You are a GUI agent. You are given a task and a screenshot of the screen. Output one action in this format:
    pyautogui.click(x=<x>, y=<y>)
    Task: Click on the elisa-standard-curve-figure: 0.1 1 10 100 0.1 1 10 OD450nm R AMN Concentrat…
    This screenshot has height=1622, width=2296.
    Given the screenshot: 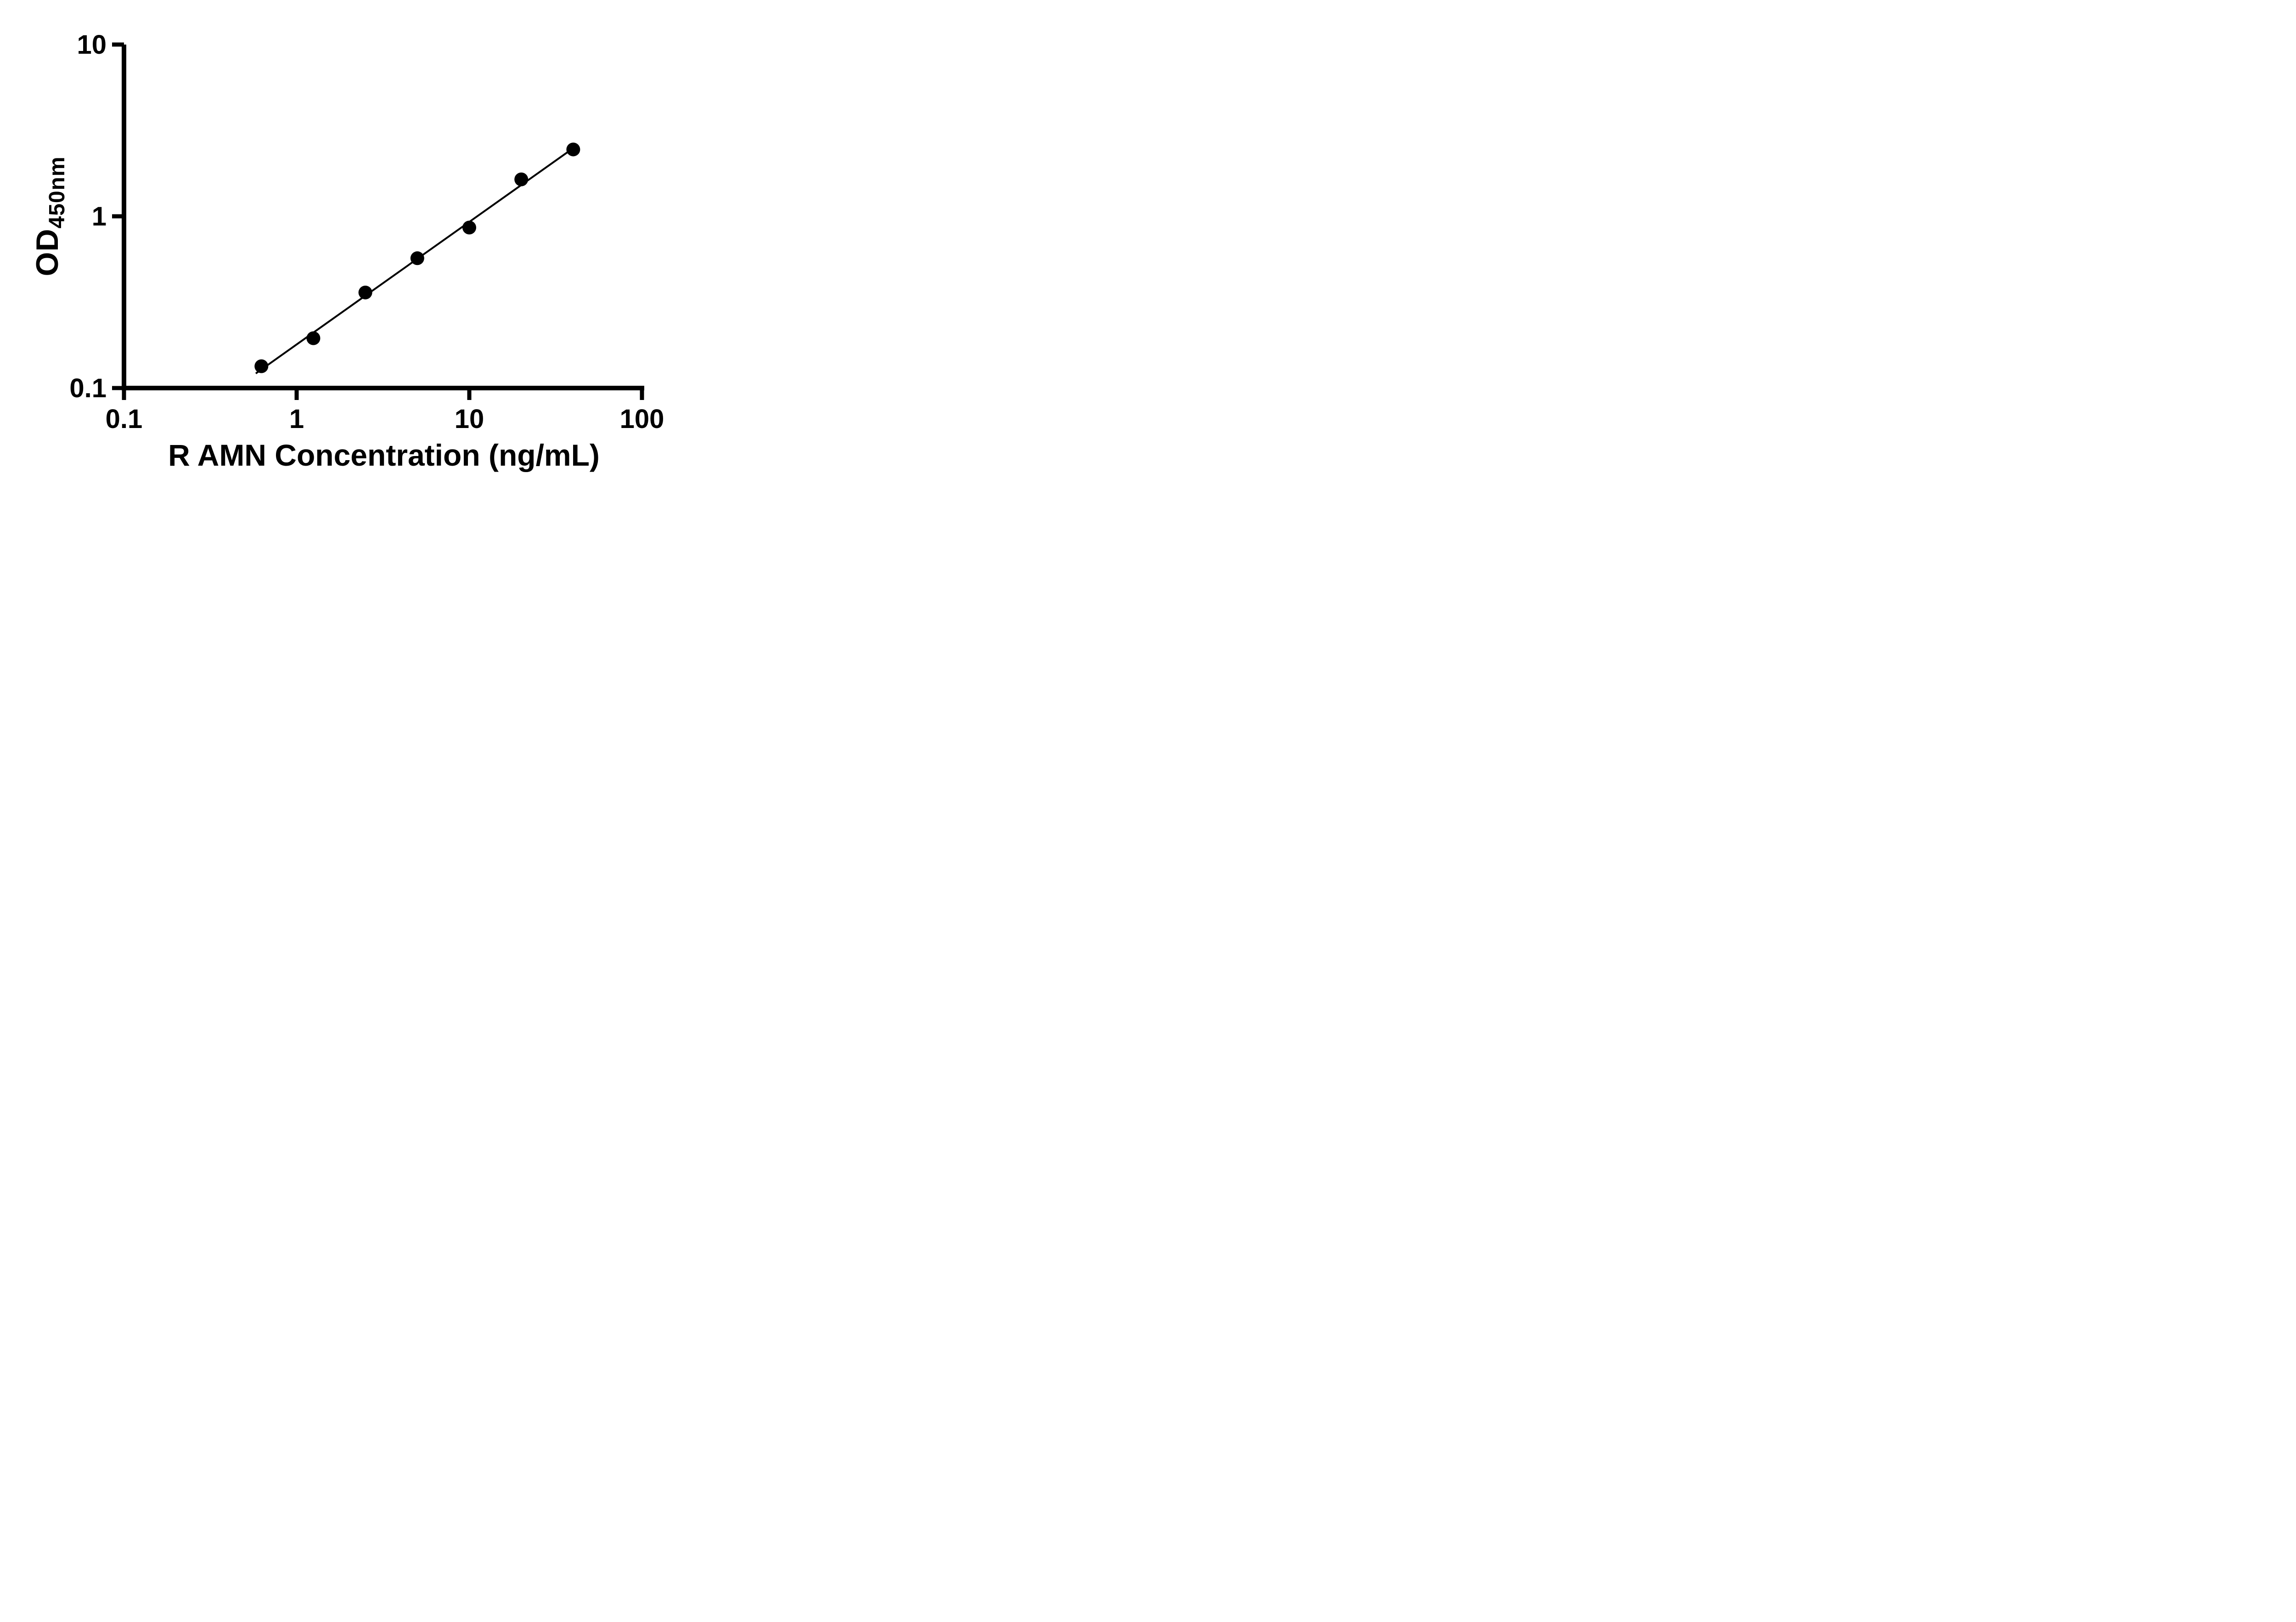 What is the action you would take?
    pyautogui.click(x=354, y=248)
    